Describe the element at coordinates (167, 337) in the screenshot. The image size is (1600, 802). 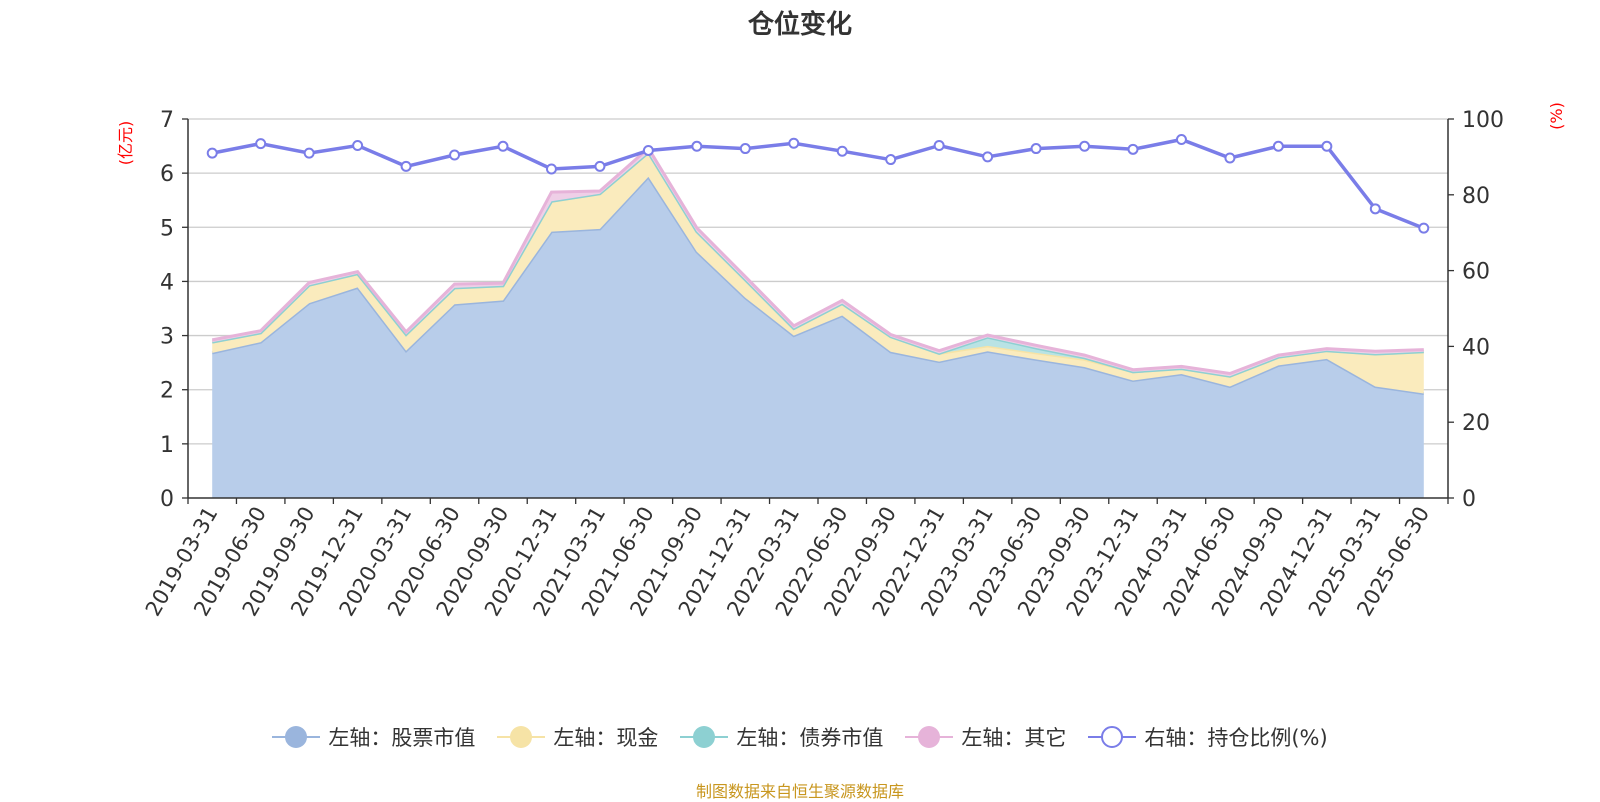
I see `left-axis-tick-label: 3` at that location.